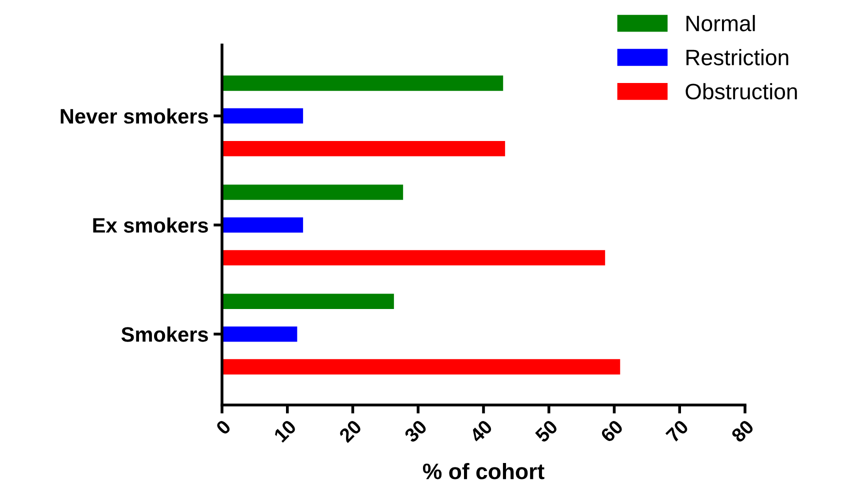 The image size is (852, 499). Describe the element at coordinates (677, 431) in the screenshot. I see `x-tick-label: 70` at that location.